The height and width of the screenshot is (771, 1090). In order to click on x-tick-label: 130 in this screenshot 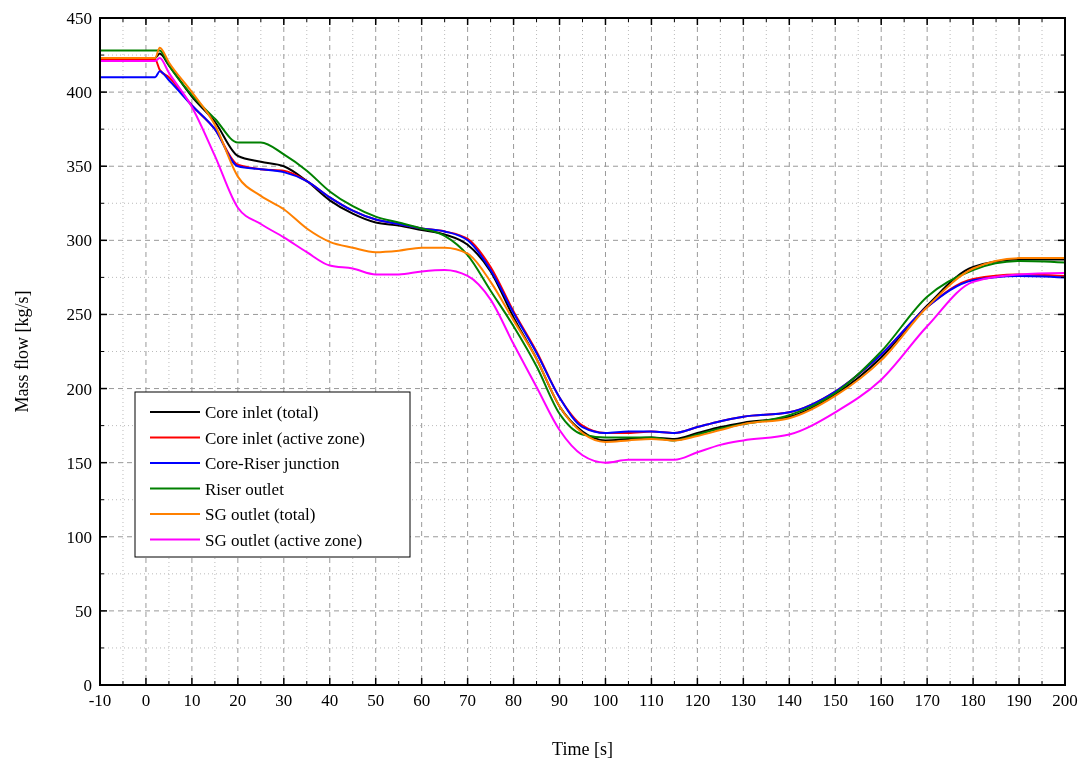, I will do `click(743, 700)`.